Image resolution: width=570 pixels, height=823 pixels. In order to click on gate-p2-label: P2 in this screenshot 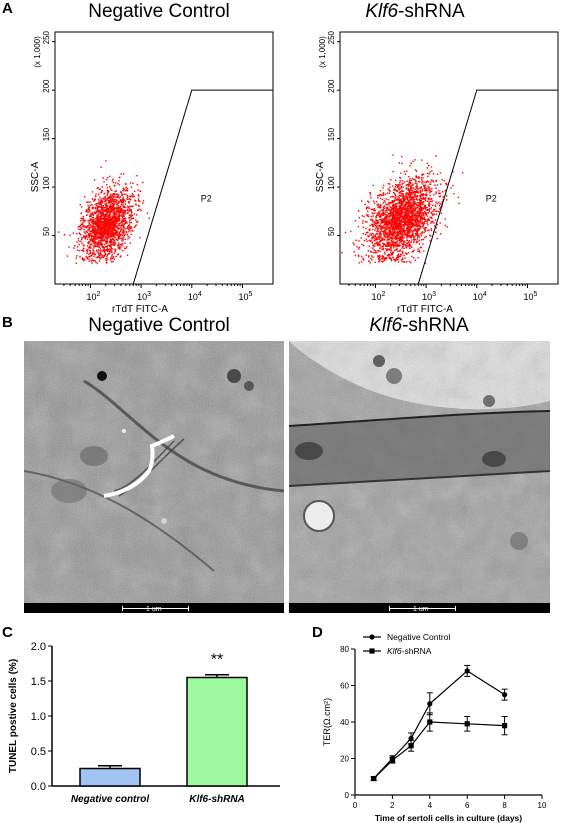, I will do `click(491, 199)`.